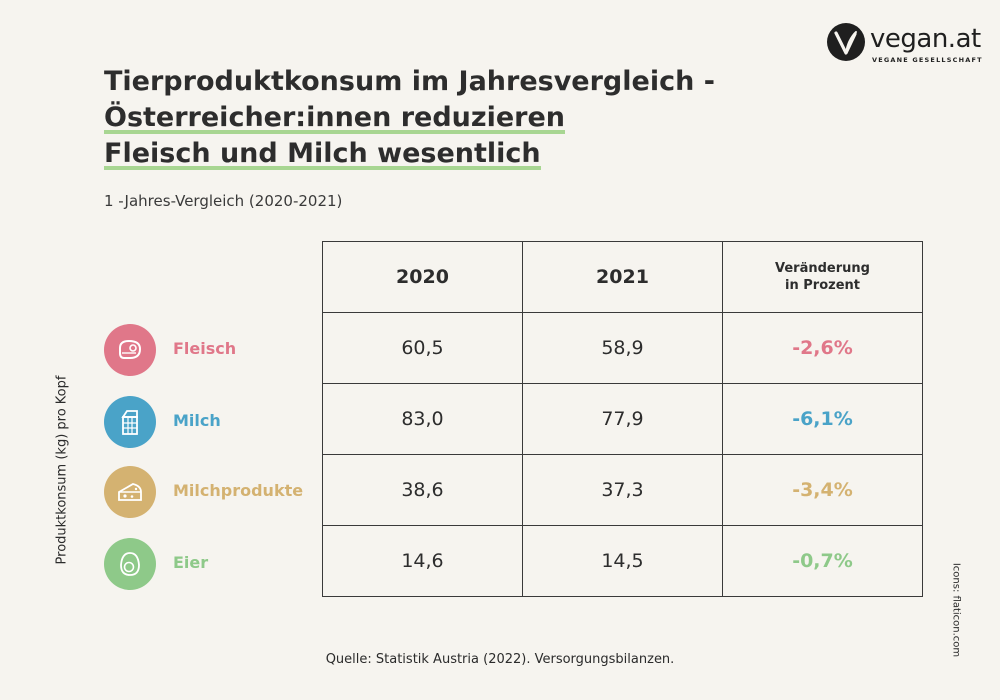 The width and height of the screenshot is (1000, 700). What do you see at coordinates (822, 285) in the screenshot?
I see `header-change-line-2: in Prozent` at bounding box center [822, 285].